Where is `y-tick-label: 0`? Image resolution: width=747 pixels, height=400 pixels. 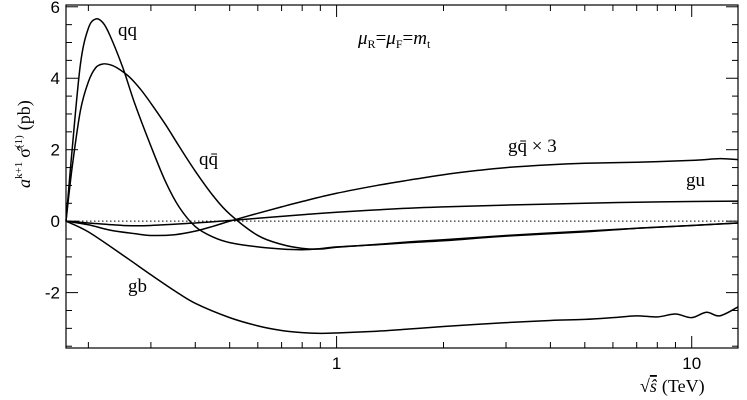
y-tick-label: 0 is located at coordinates (55, 221).